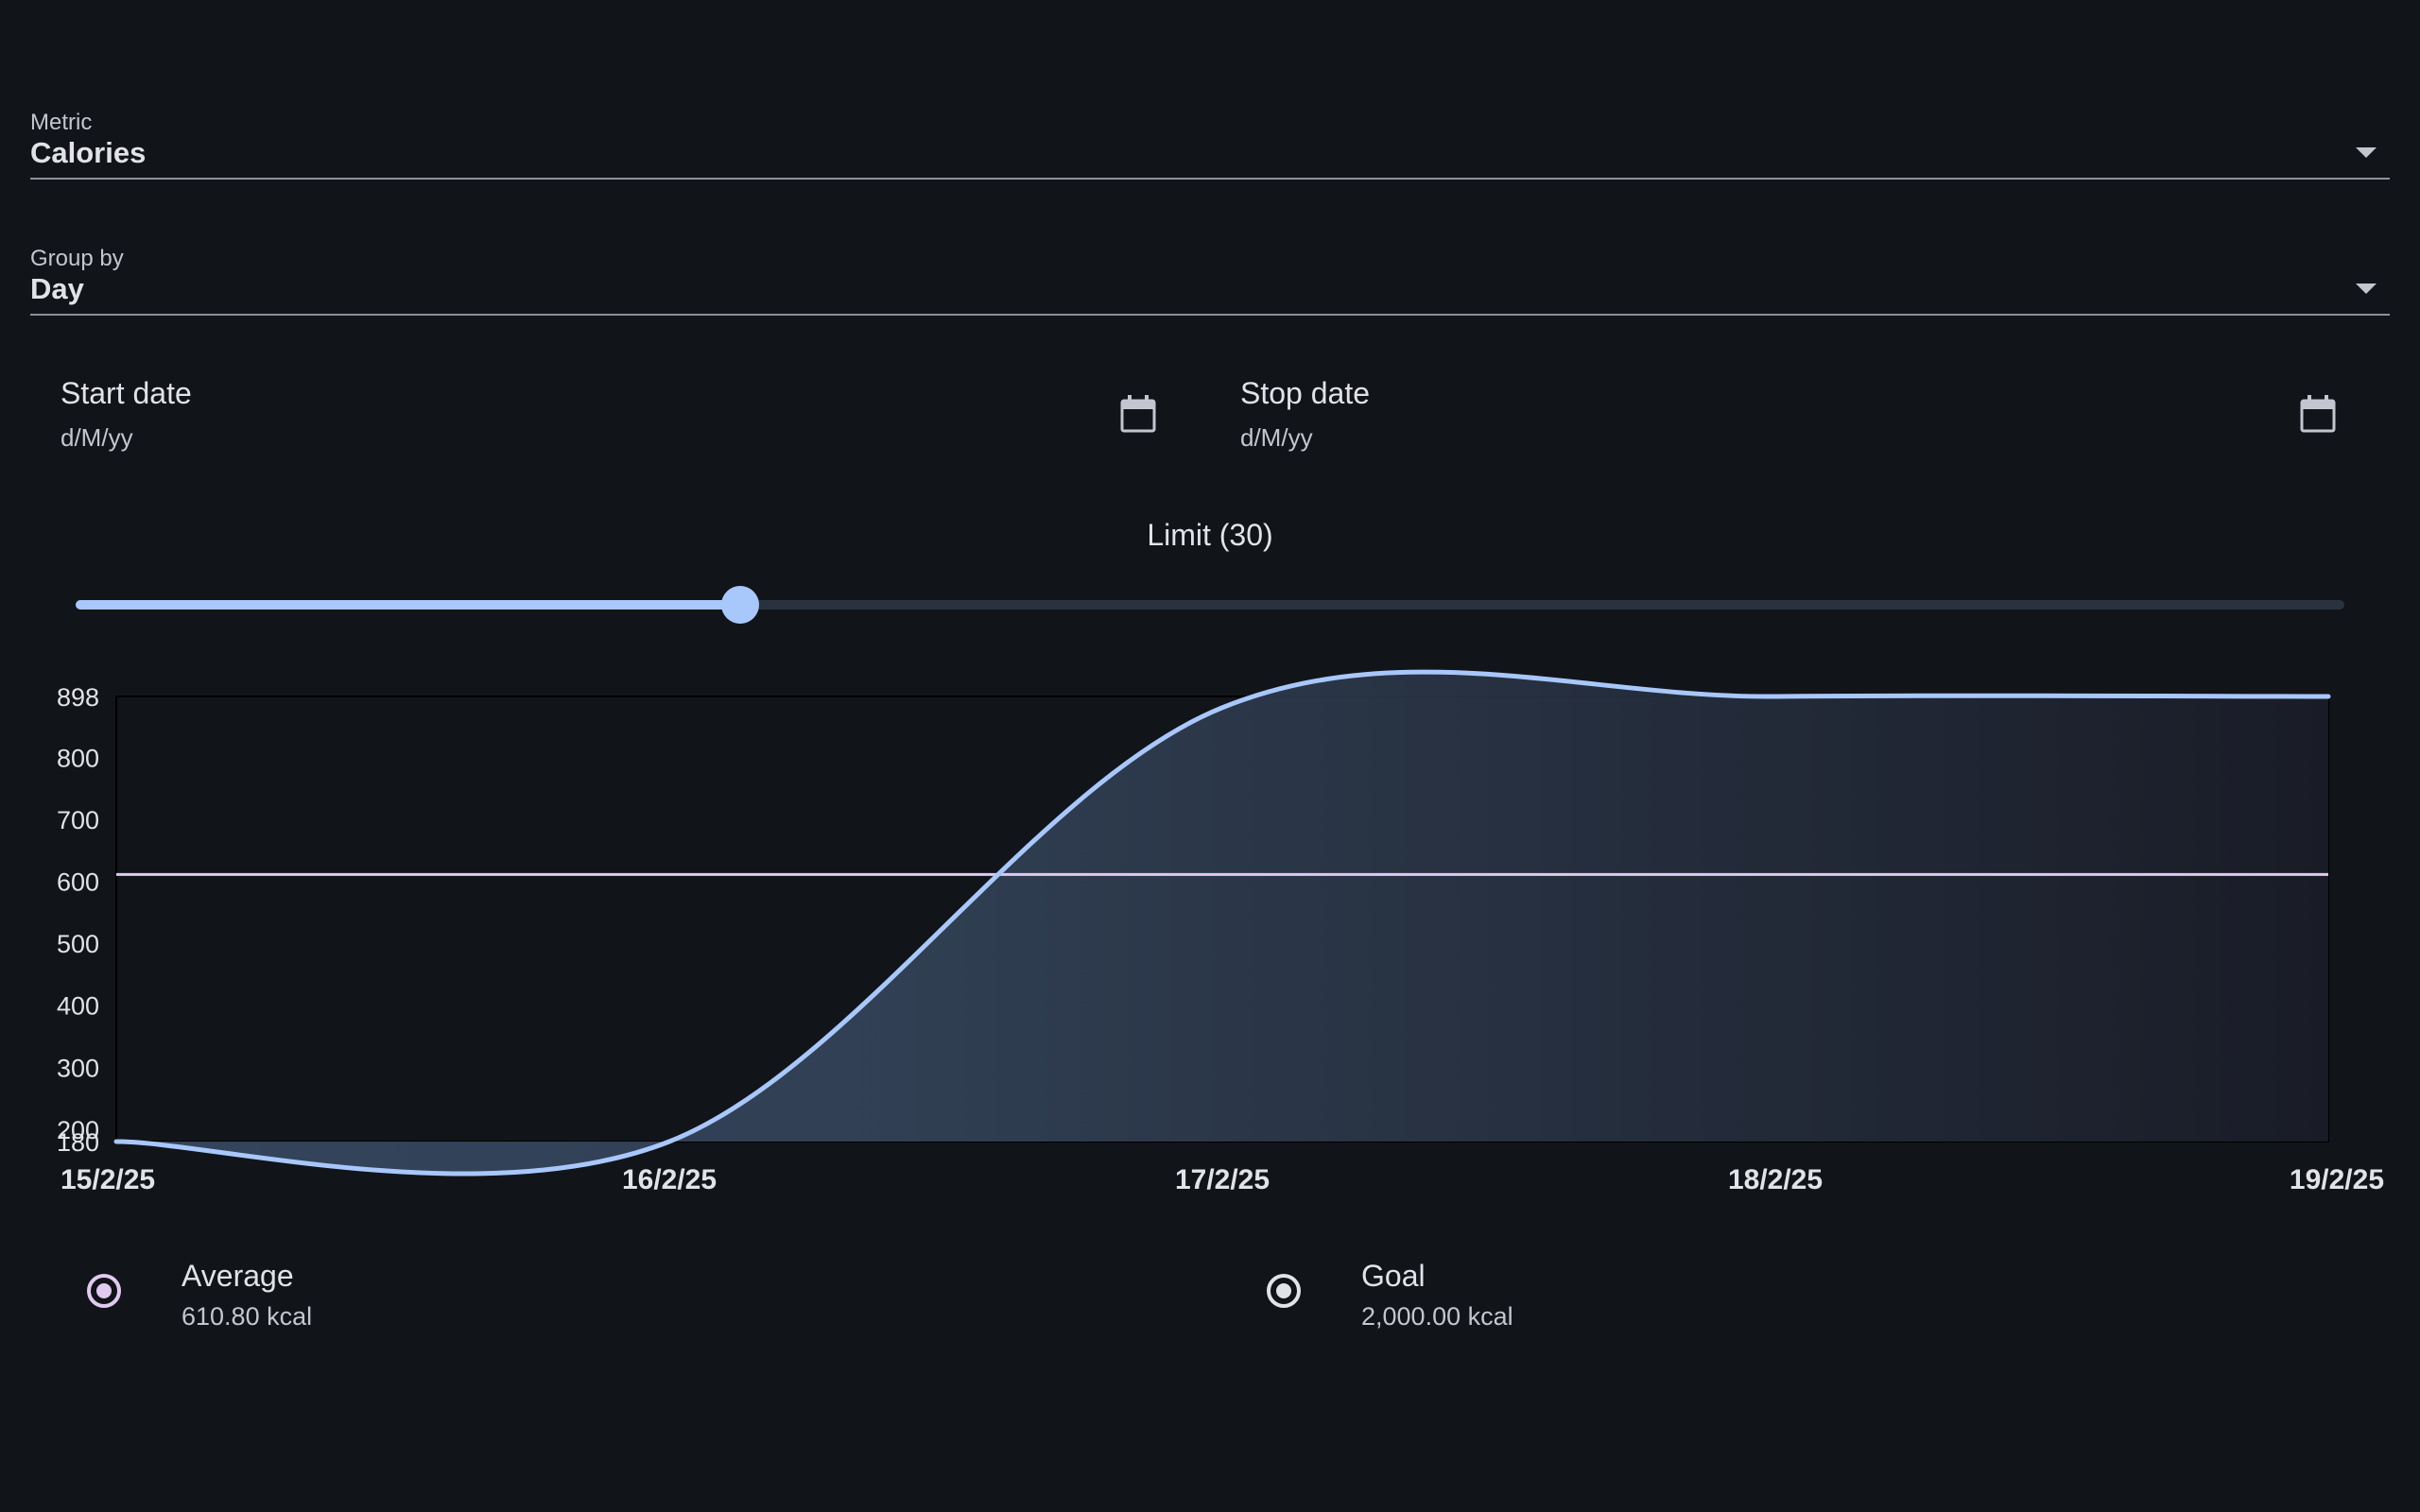 Image resolution: width=2420 pixels, height=1512 pixels. What do you see at coordinates (77, 258) in the screenshot?
I see `group-by-label: Group by` at bounding box center [77, 258].